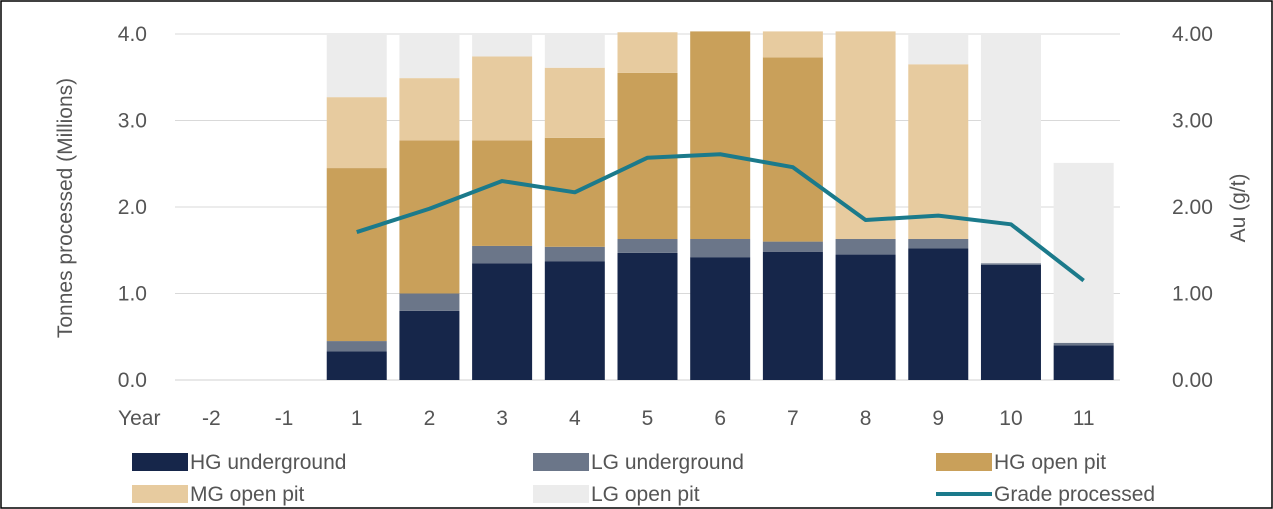 The width and height of the screenshot is (1273, 509). What do you see at coordinates (720, 418) in the screenshot?
I see `x-tick-label: 6` at bounding box center [720, 418].